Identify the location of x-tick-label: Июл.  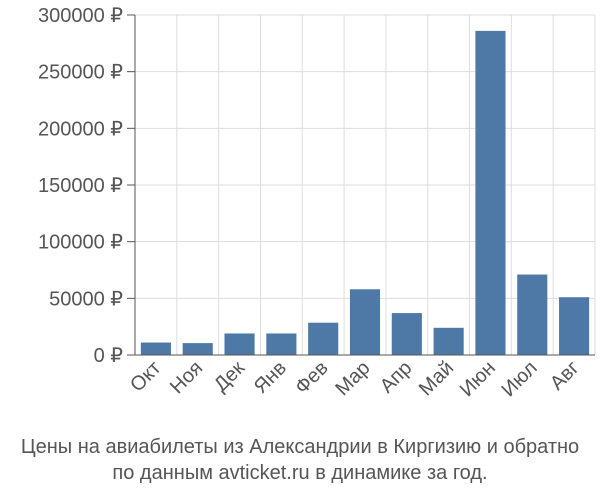
(520, 379).